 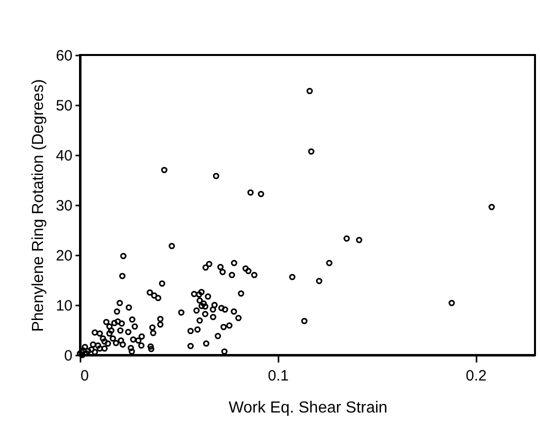 What do you see at coordinates (476, 376) in the screenshot?
I see `x-tick-label: 0.2` at bounding box center [476, 376].